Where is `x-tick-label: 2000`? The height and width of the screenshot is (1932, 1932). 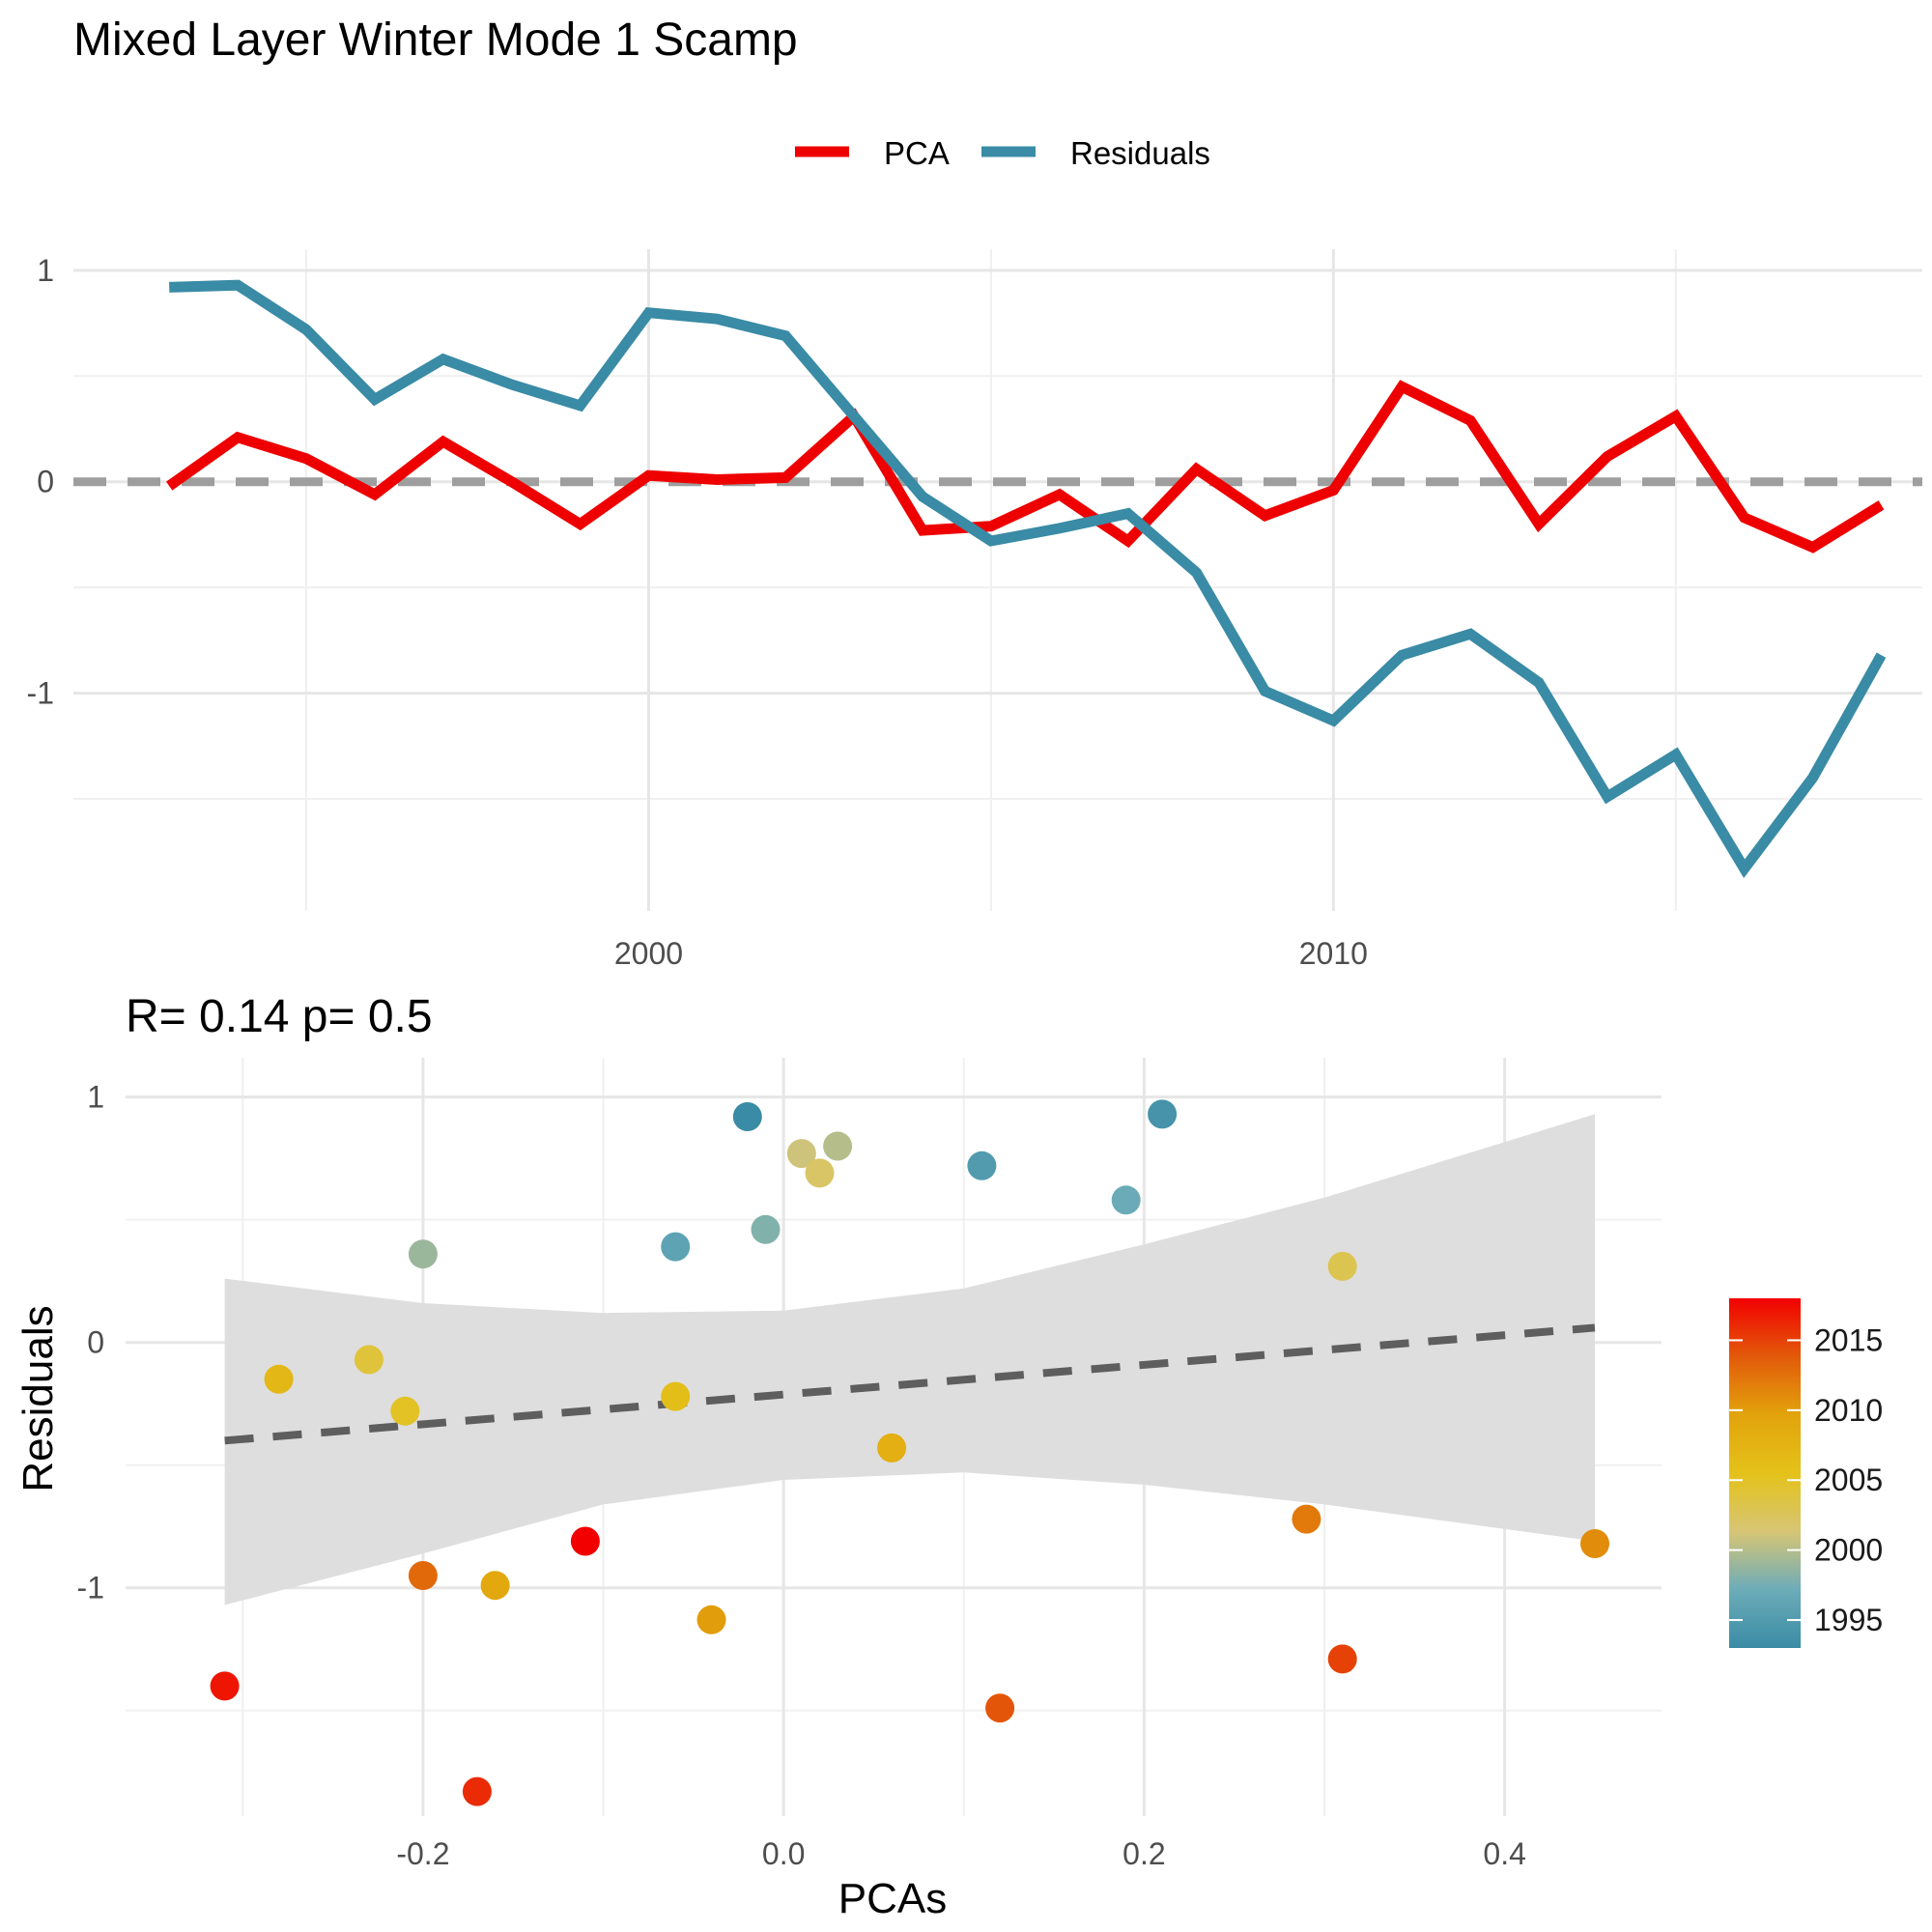
x-tick-label: 2000 is located at coordinates (648, 953).